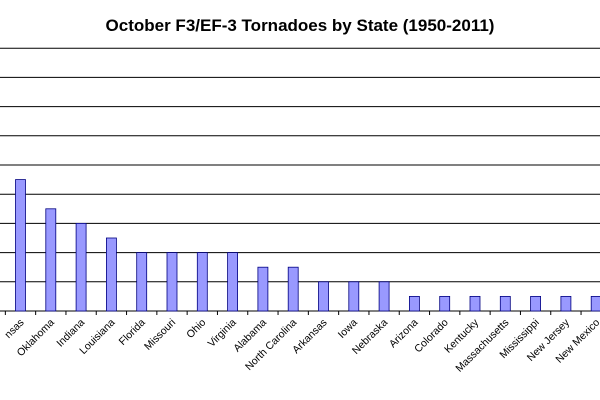 This screenshot has width=600, height=400. Describe the element at coordinates (482, 346) in the screenshot. I see `x-tick-label: Massachusetts` at that location.